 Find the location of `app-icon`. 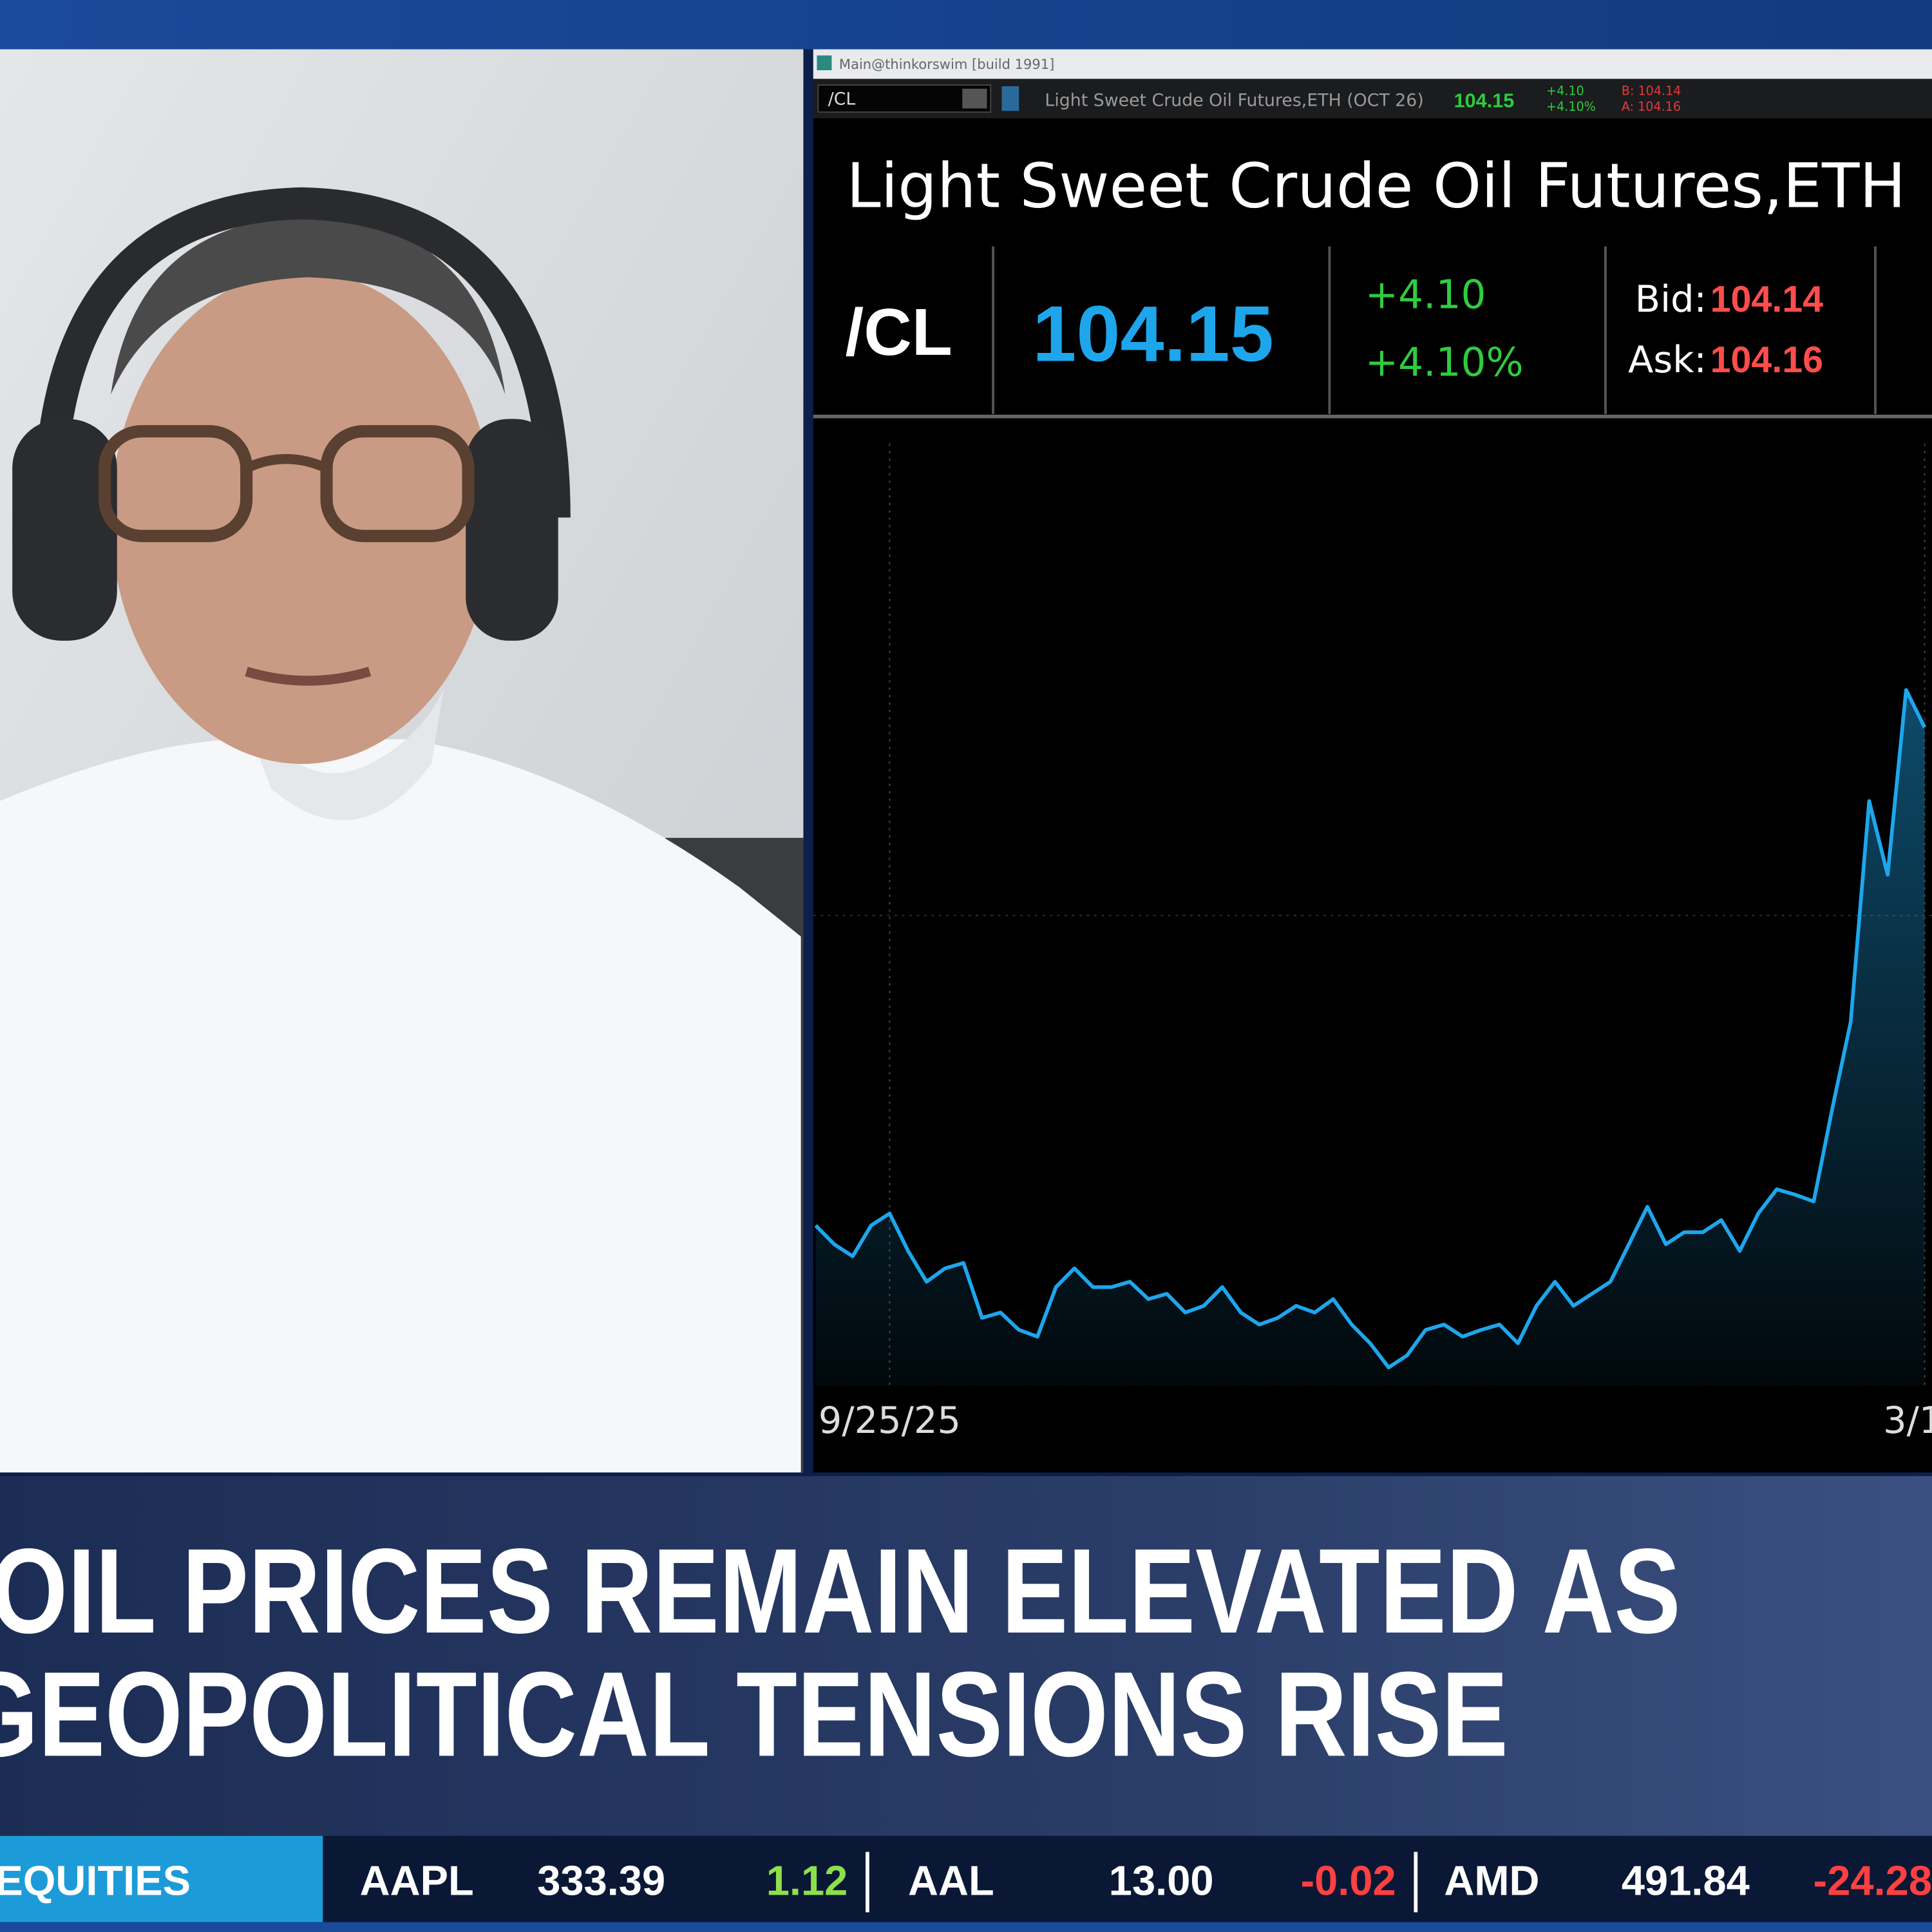

app-icon is located at coordinates (824, 63).